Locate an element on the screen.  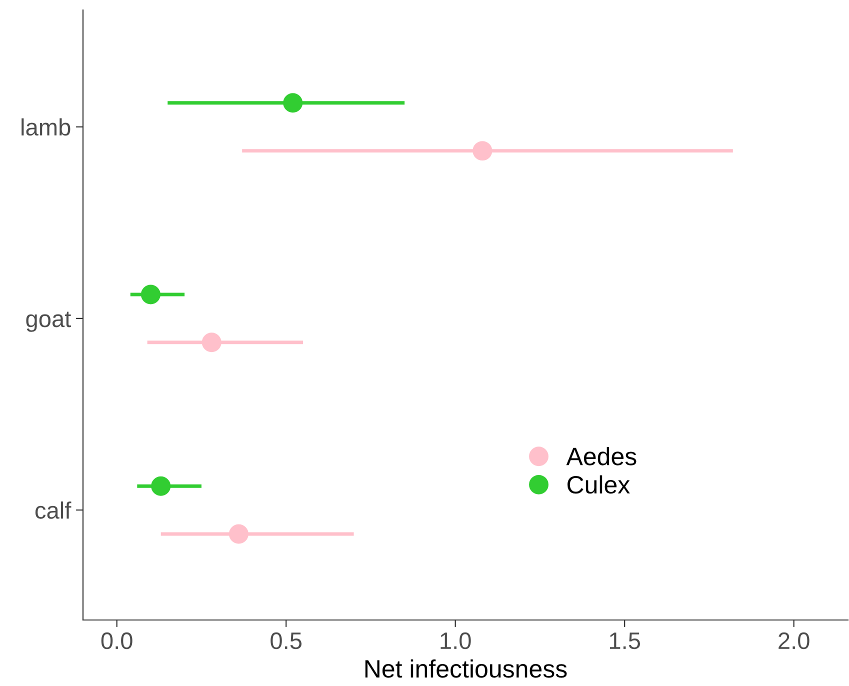
y-tick-label: lamb is located at coordinates (46, 127).